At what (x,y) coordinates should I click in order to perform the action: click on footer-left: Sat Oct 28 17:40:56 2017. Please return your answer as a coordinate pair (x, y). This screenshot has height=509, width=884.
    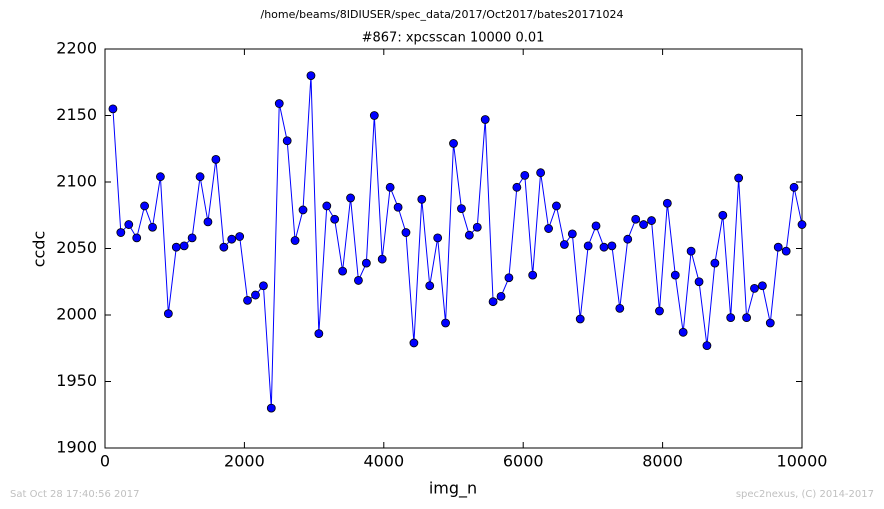
    Looking at the image, I should click on (75, 494).